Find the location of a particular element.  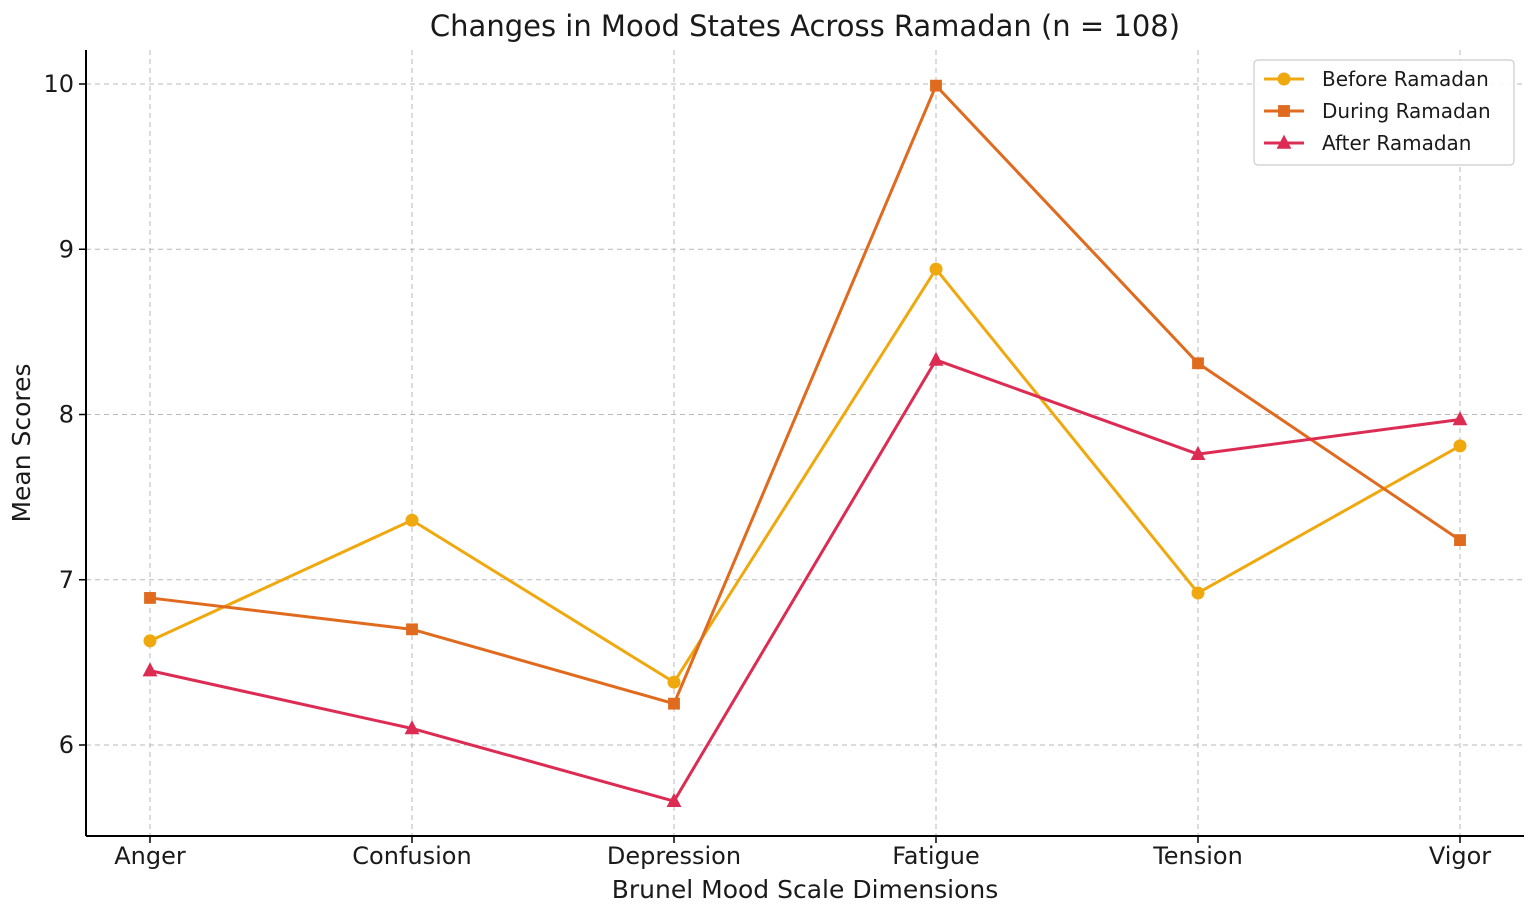

x-tick-label: Anger is located at coordinates (150, 856).